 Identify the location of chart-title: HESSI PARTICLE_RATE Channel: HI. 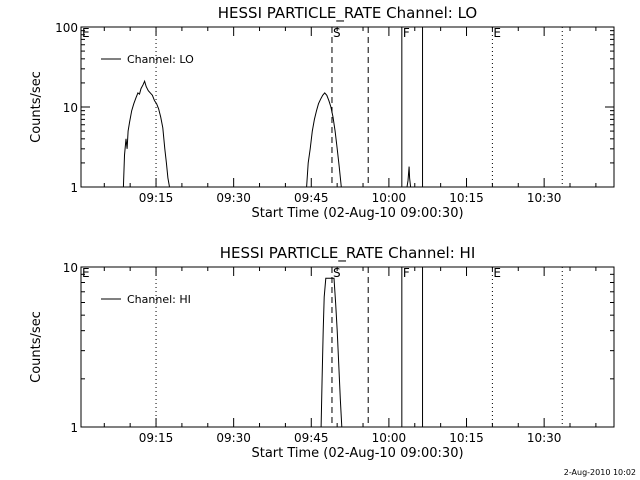
(348, 253).